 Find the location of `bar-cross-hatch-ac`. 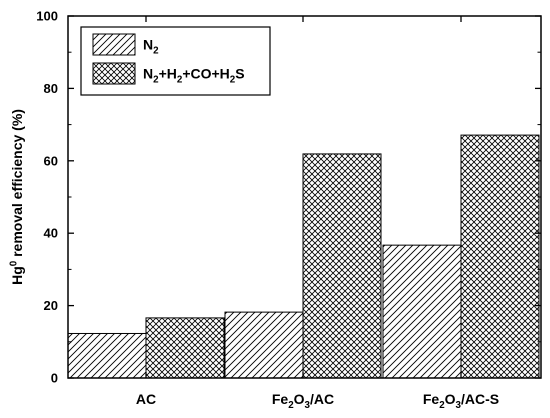

bar-cross-hatch-ac is located at coordinates (185, 348).